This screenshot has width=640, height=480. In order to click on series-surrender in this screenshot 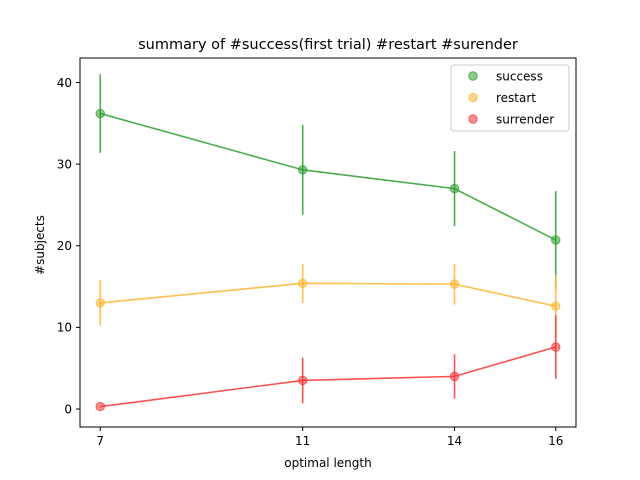, I will do `click(328, 363)`.